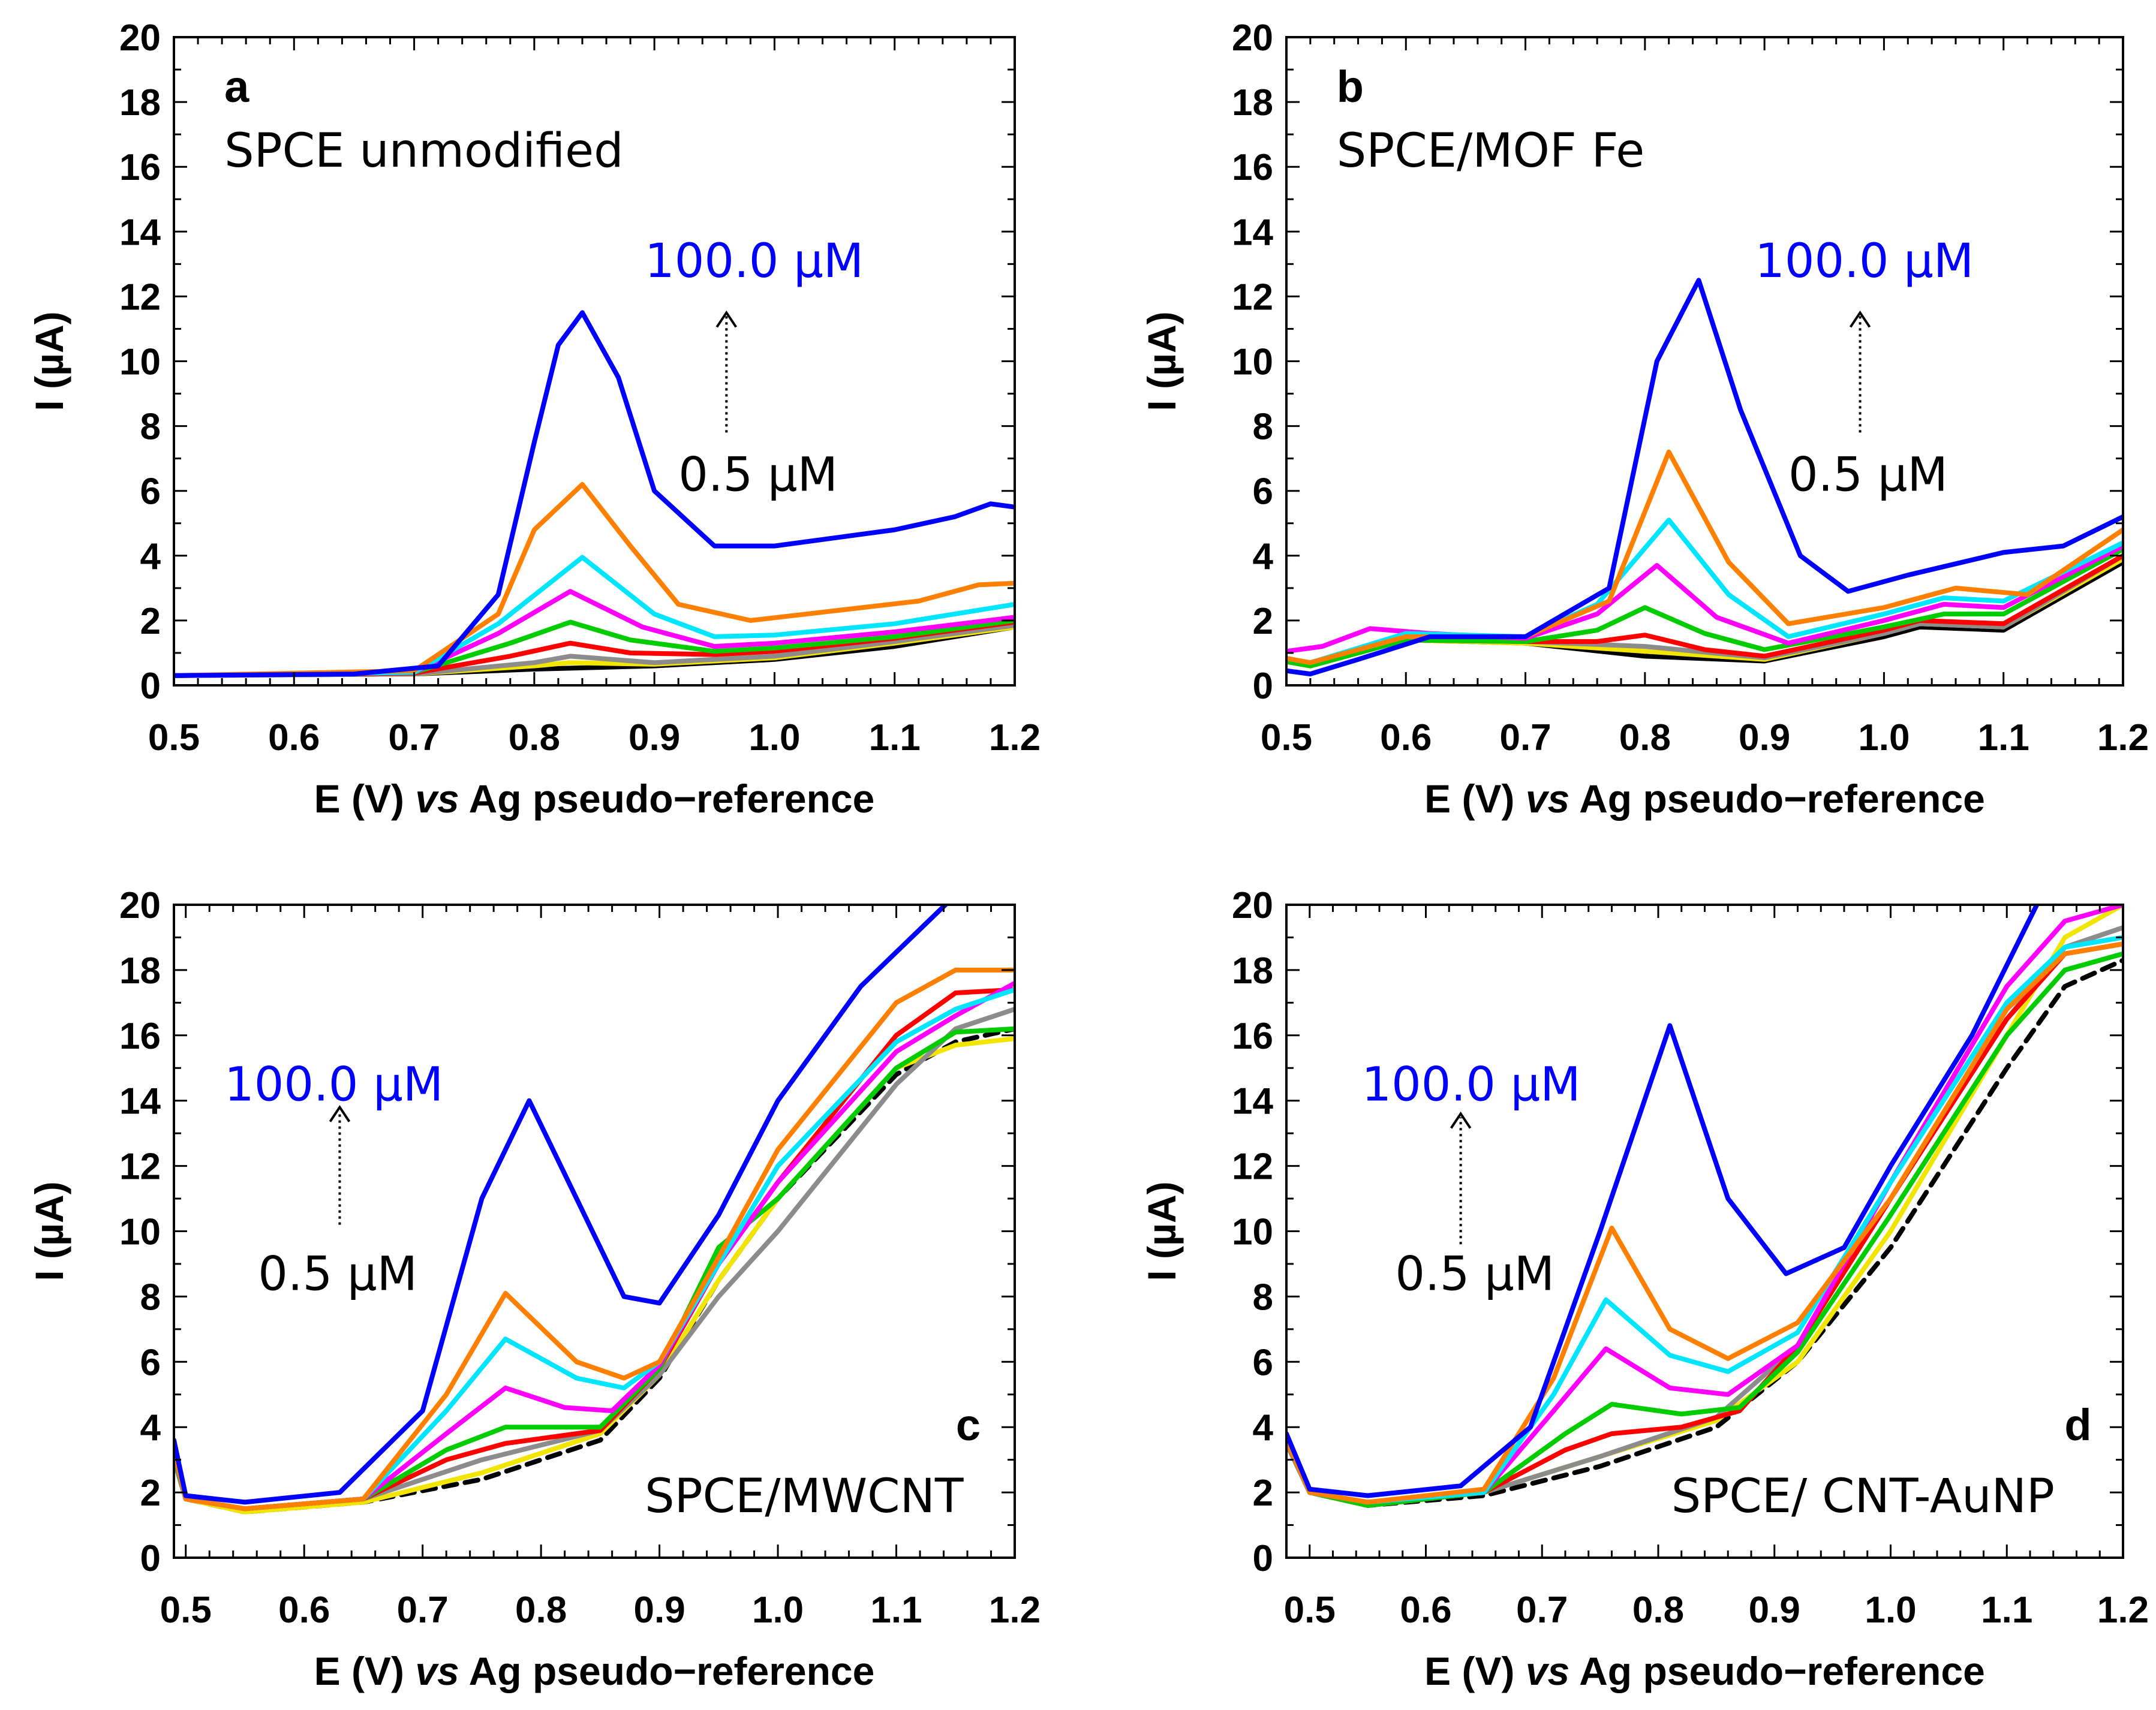 The width and height of the screenshot is (2156, 1710). Describe the element at coordinates (150, 1428) in the screenshot. I see `y-tick-label: 4` at that location.